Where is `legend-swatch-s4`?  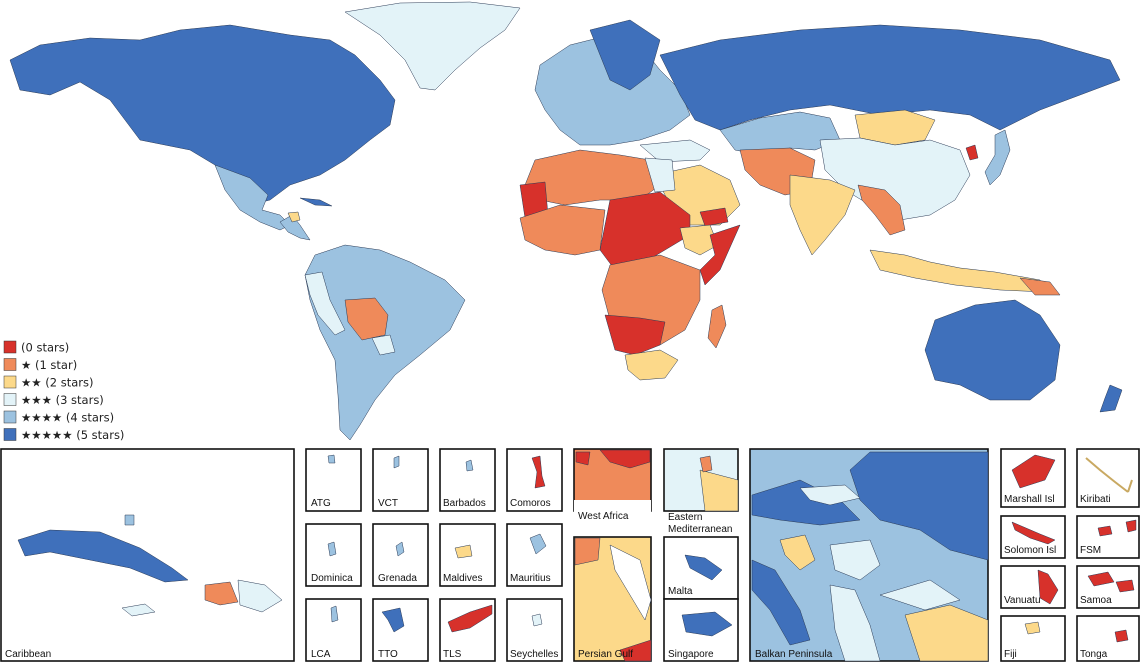 legend-swatch-s4 is located at coordinates (10, 417).